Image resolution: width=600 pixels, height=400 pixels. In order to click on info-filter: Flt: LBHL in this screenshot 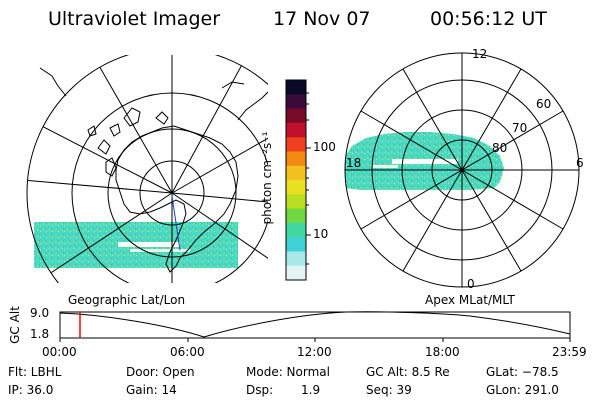, I will do `click(35, 372)`.